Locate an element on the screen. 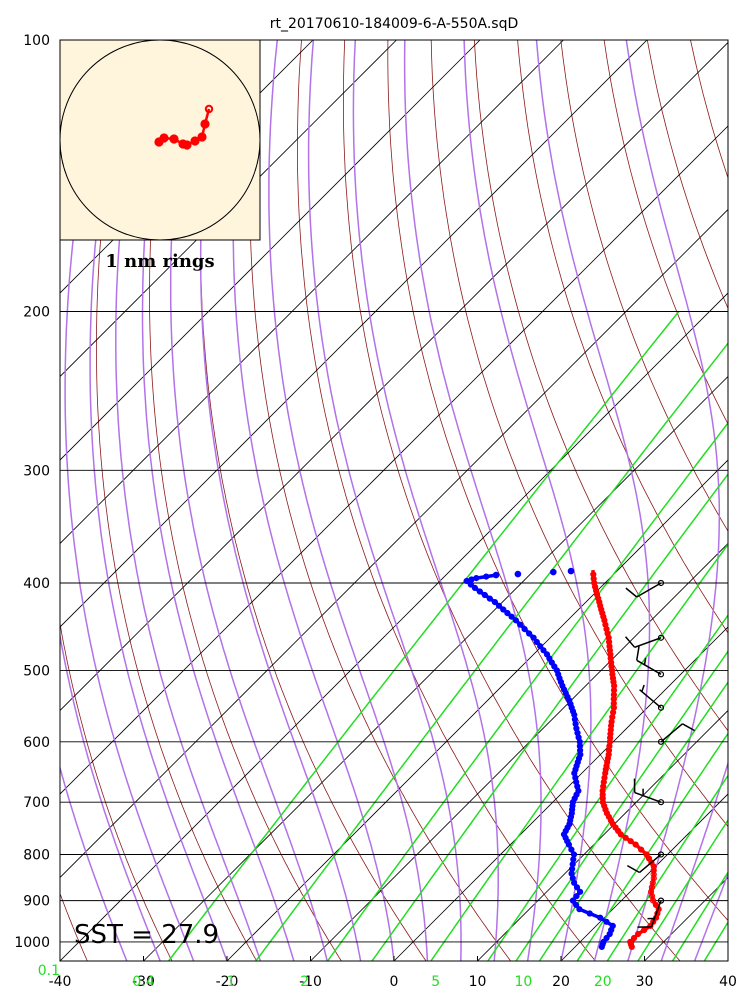 The width and height of the screenshot is (750, 1000). pressure-tick-label: 200 is located at coordinates (36, 312).